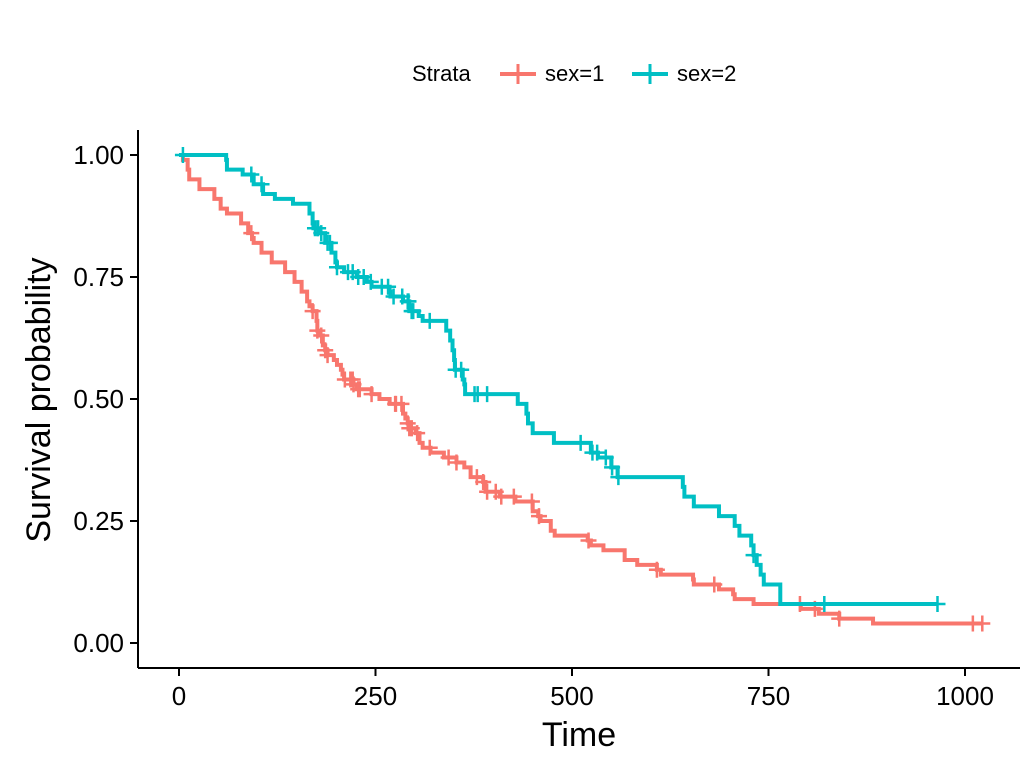 The height and width of the screenshot is (768, 1036). What do you see at coordinates (179, 696) in the screenshot?
I see `x-tick-label: 0` at bounding box center [179, 696].